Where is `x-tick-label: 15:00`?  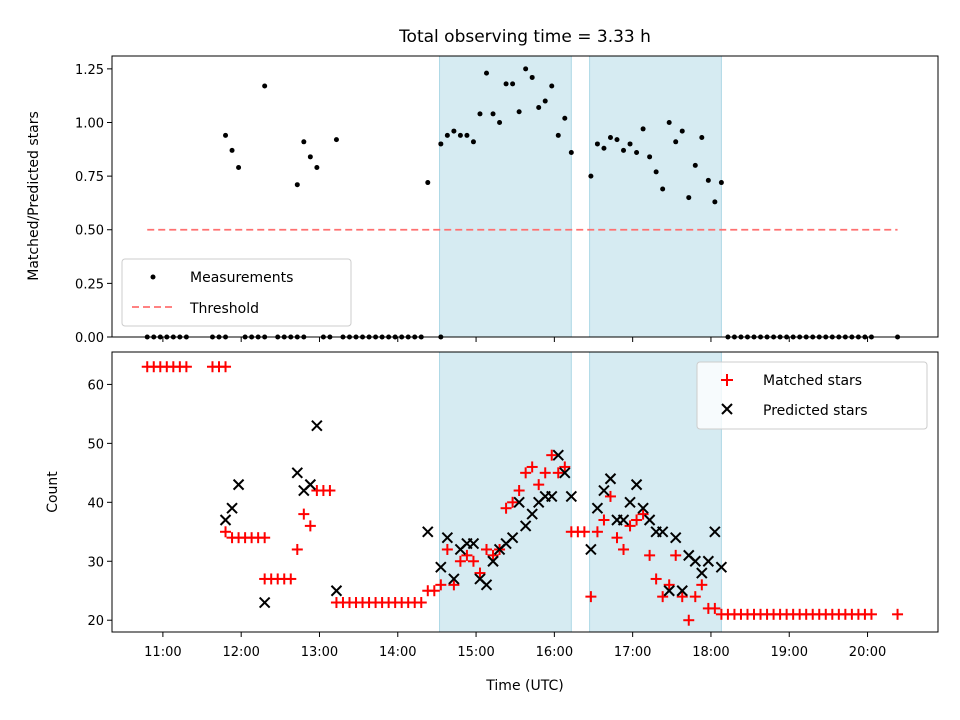
x-tick-label: 15:00 is located at coordinates (475, 652).